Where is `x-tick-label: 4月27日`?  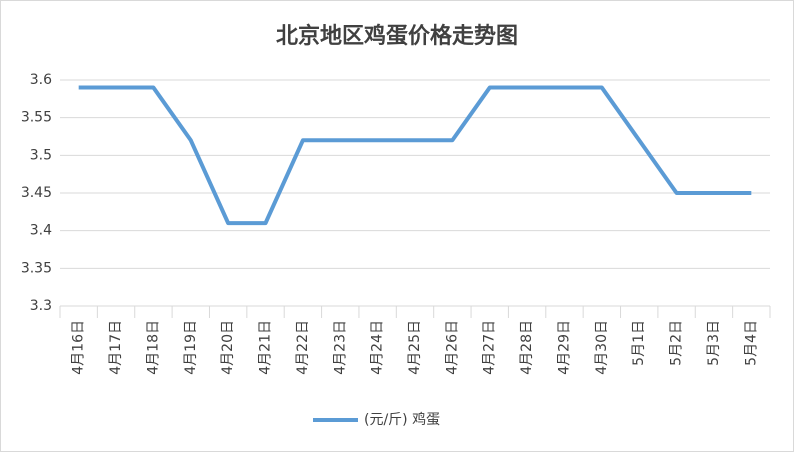
x-tick-label: 4月27日 is located at coordinates (490, 347).